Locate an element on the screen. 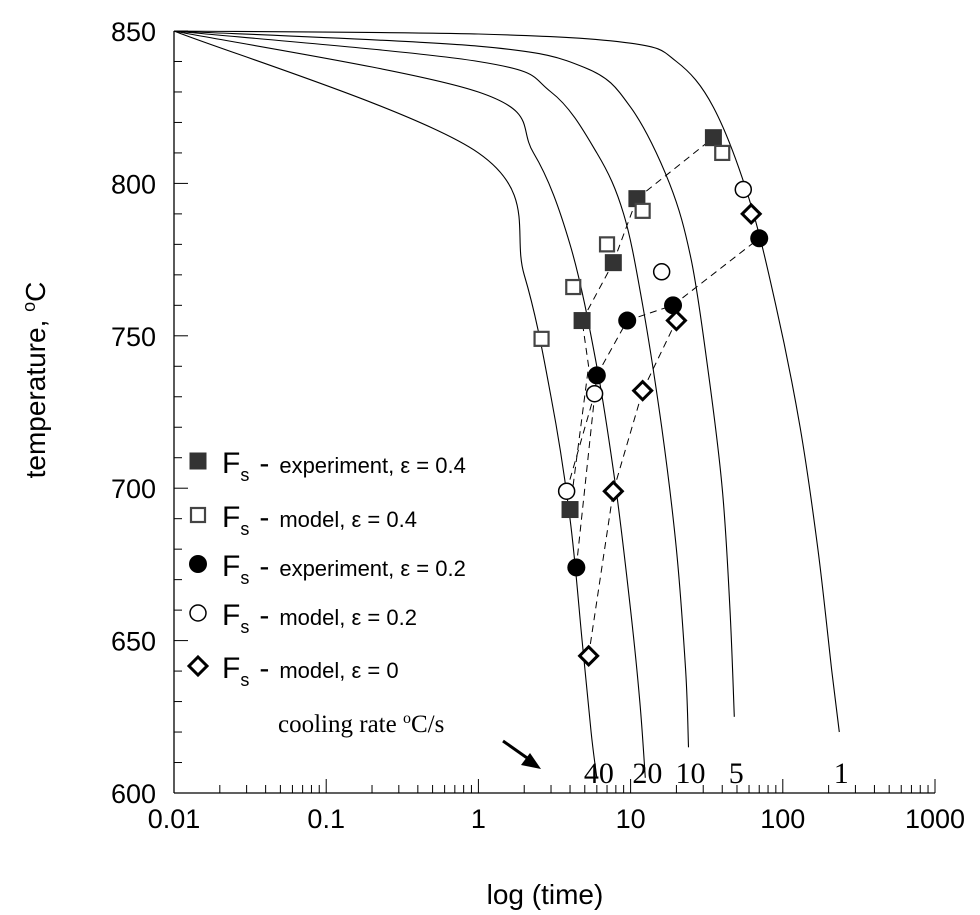  legend-text: Fs - model, ε = 0 is located at coordinates (310, 671).